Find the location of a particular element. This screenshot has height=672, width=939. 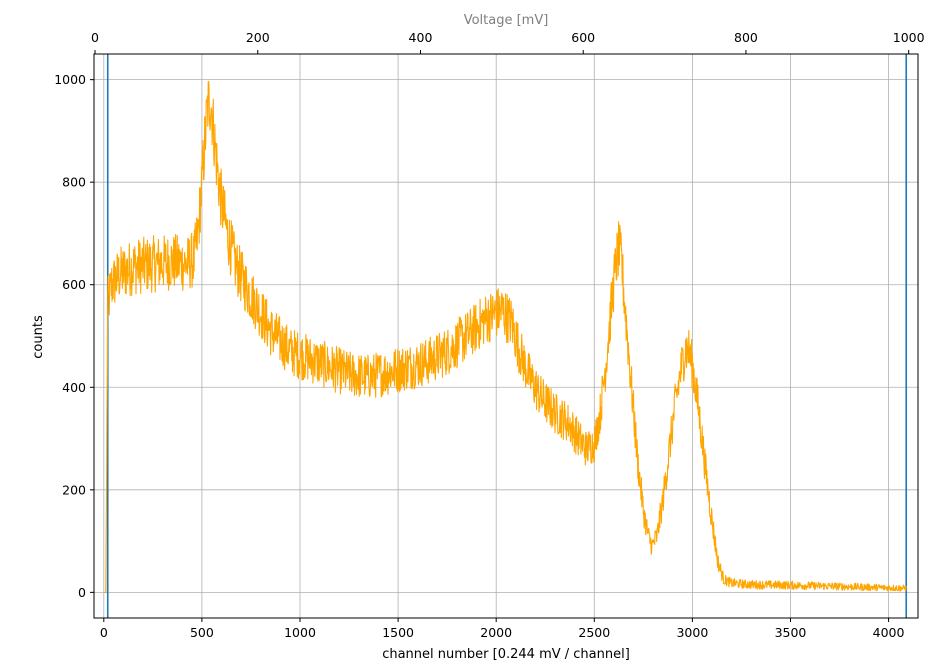

y-tick-label: 600 is located at coordinates (74, 284).